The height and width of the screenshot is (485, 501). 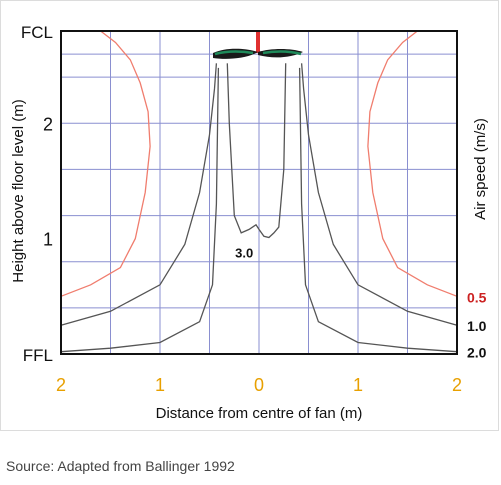 I want to click on y-axis-label: Height above floor level (m), so click(x=18, y=190).